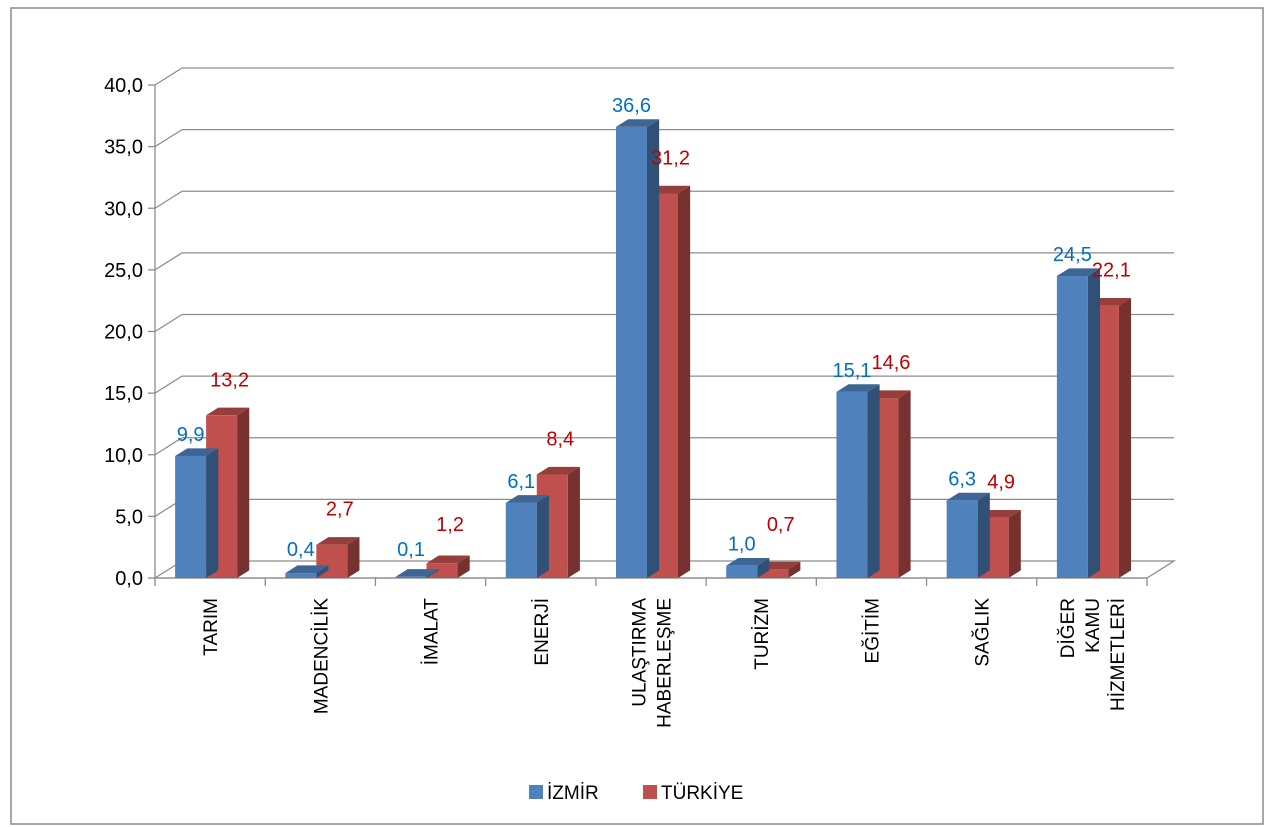  I want to click on data-label-izmir: 24,5, so click(1072, 255).